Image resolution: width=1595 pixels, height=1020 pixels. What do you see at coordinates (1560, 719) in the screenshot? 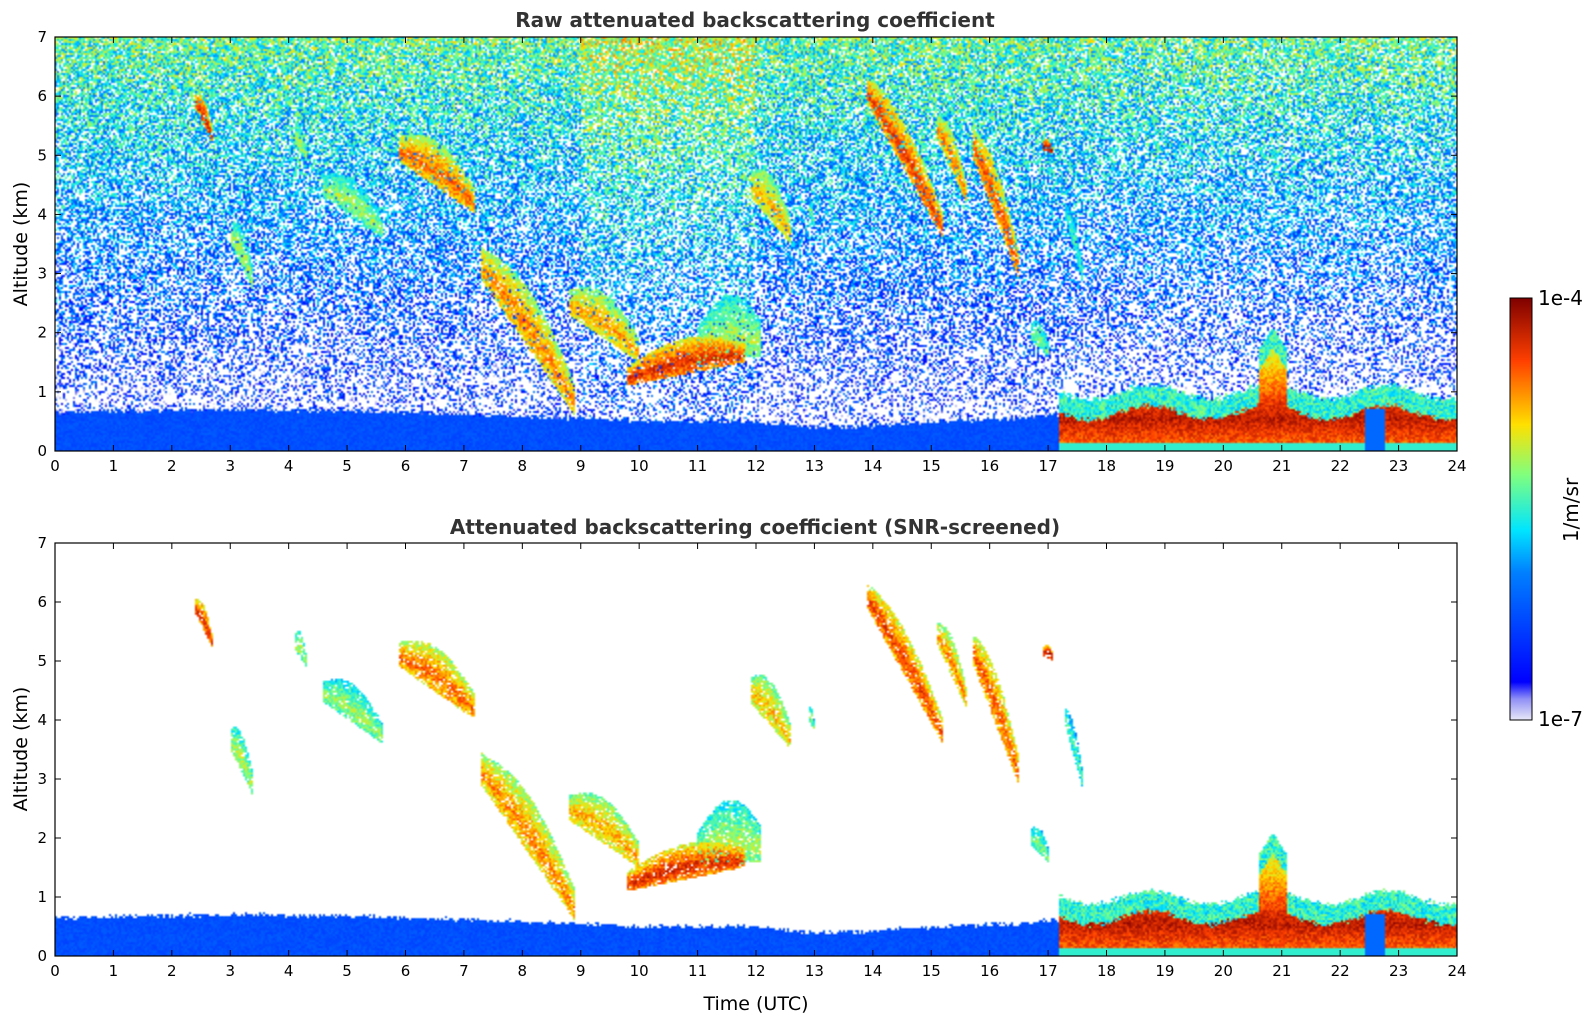
I see `colorbar-min-label: 1e-7` at bounding box center [1560, 719].